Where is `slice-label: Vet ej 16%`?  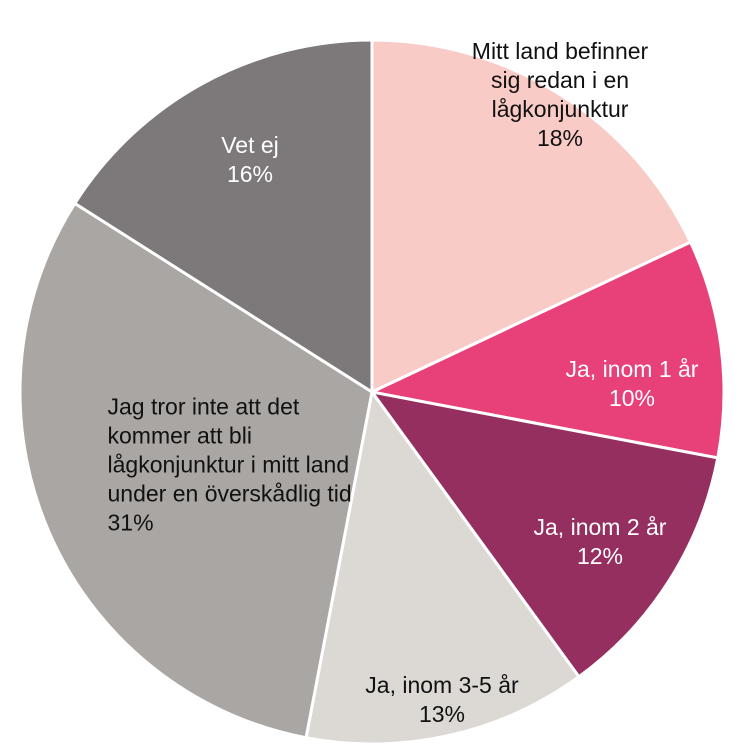
slice-label: Vet ej 16% is located at coordinates (250, 160).